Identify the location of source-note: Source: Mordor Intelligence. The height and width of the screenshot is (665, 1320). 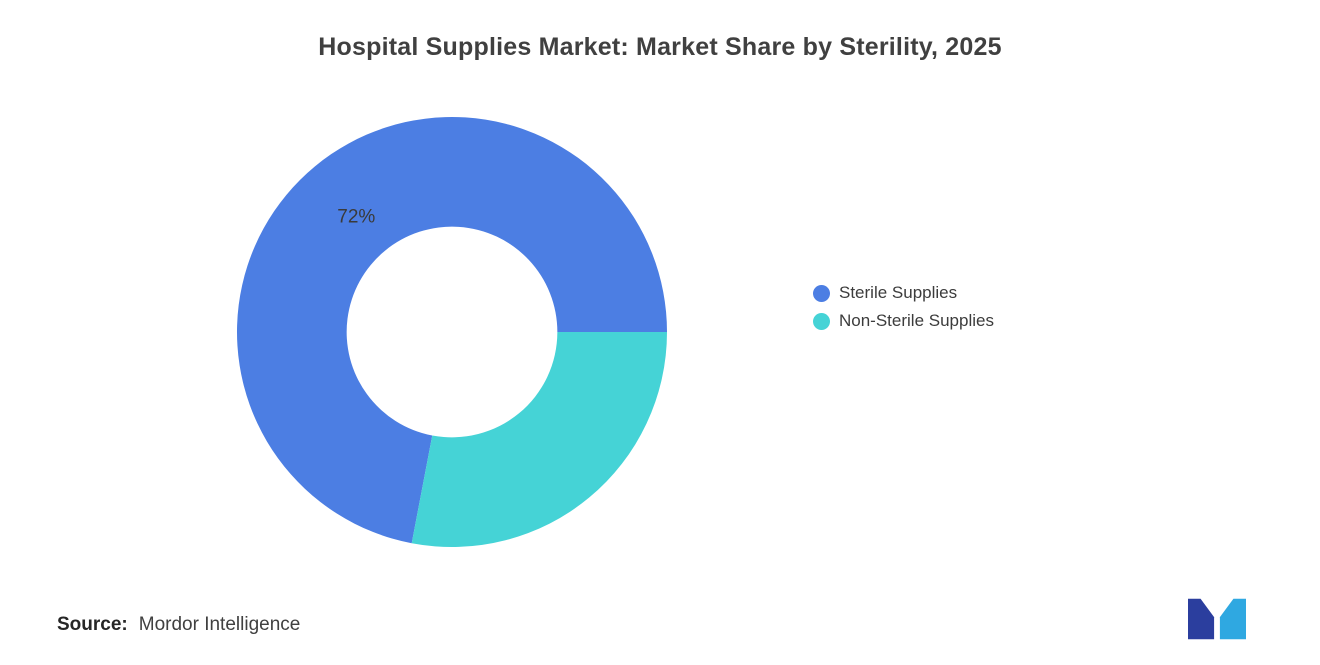
(178, 625).